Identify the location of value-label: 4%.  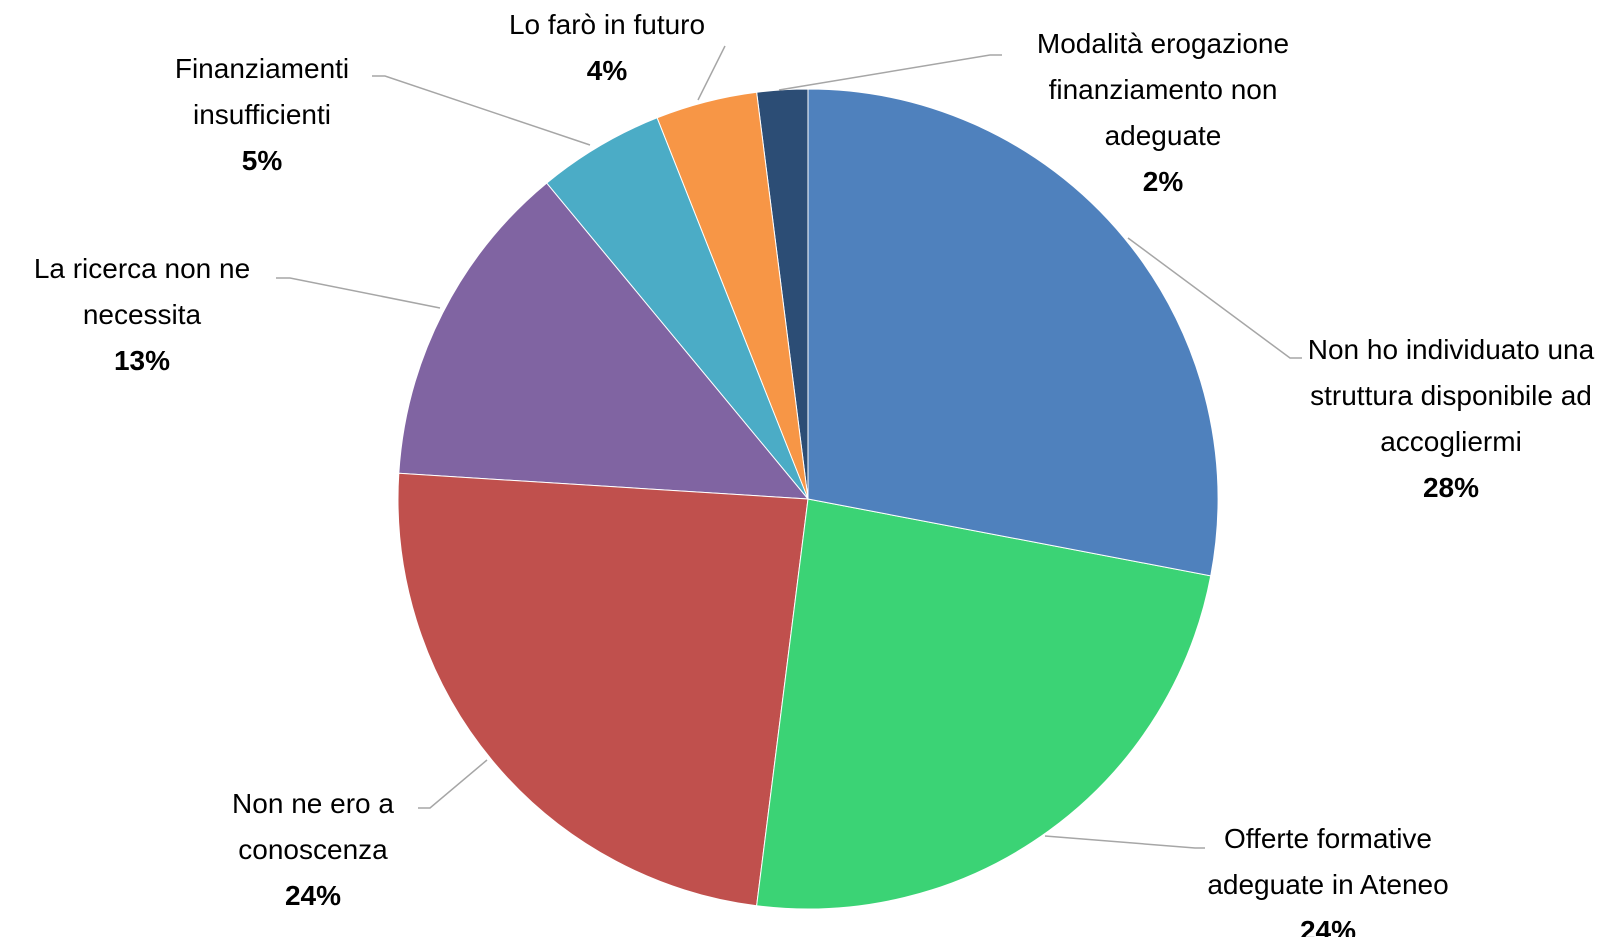
(607, 70).